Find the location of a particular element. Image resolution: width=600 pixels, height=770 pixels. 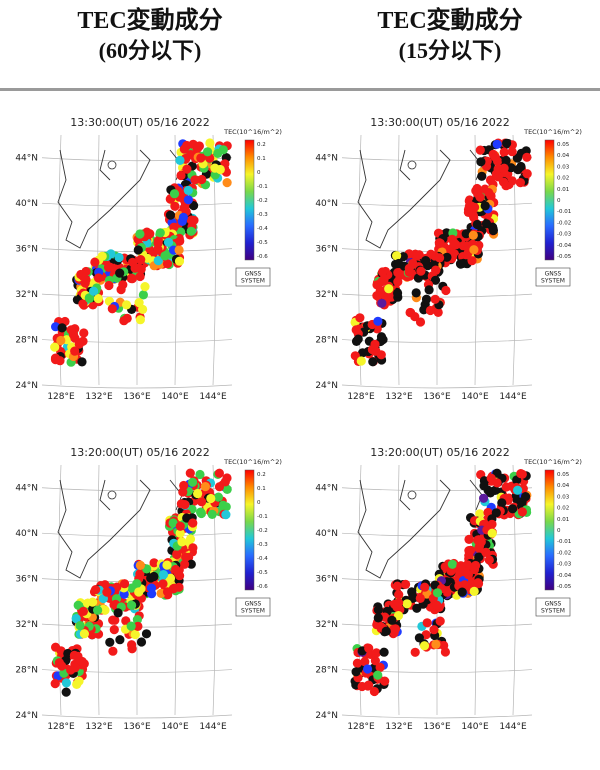

header-title: TEC変動成分 is located at coordinates (150, 21).